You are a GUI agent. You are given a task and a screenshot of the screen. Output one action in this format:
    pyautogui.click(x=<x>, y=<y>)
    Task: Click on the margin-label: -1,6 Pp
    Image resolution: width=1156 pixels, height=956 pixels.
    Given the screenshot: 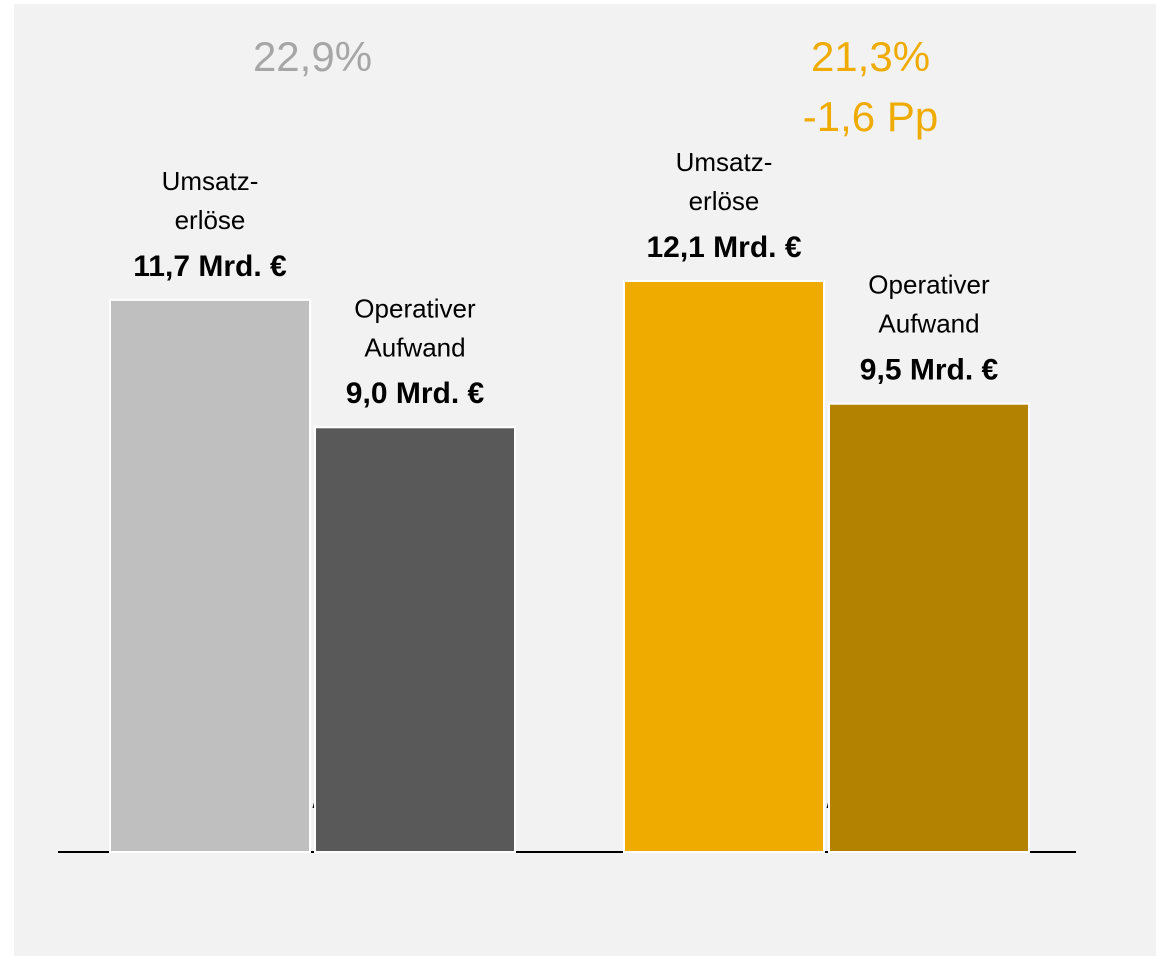 What is the action you would take?
    pyautogui.click(x=870, y=116)
    